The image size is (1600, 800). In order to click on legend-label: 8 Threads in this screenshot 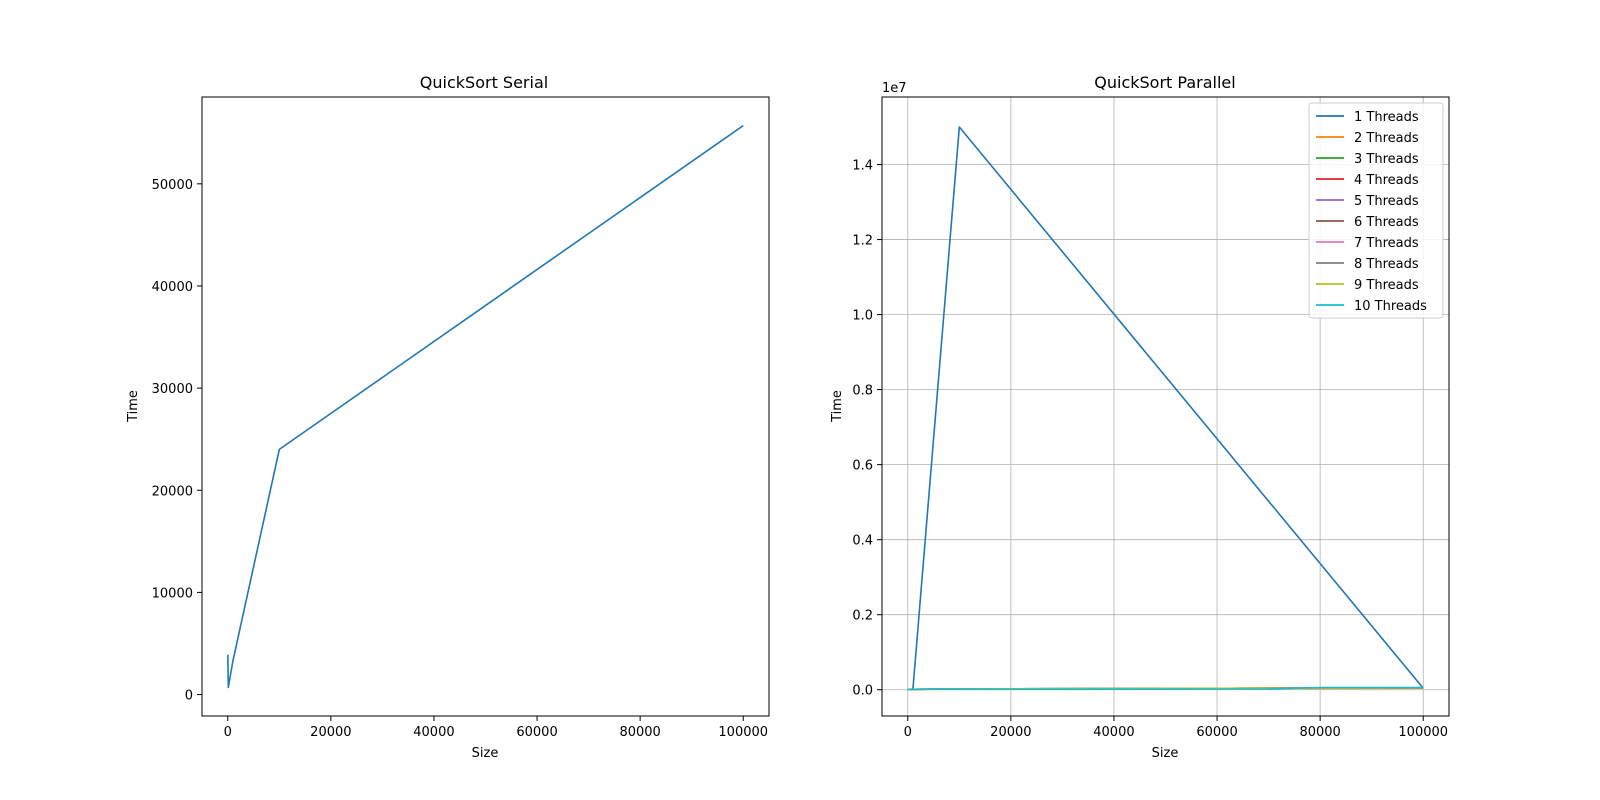, I will do `click(1386, 264)`.